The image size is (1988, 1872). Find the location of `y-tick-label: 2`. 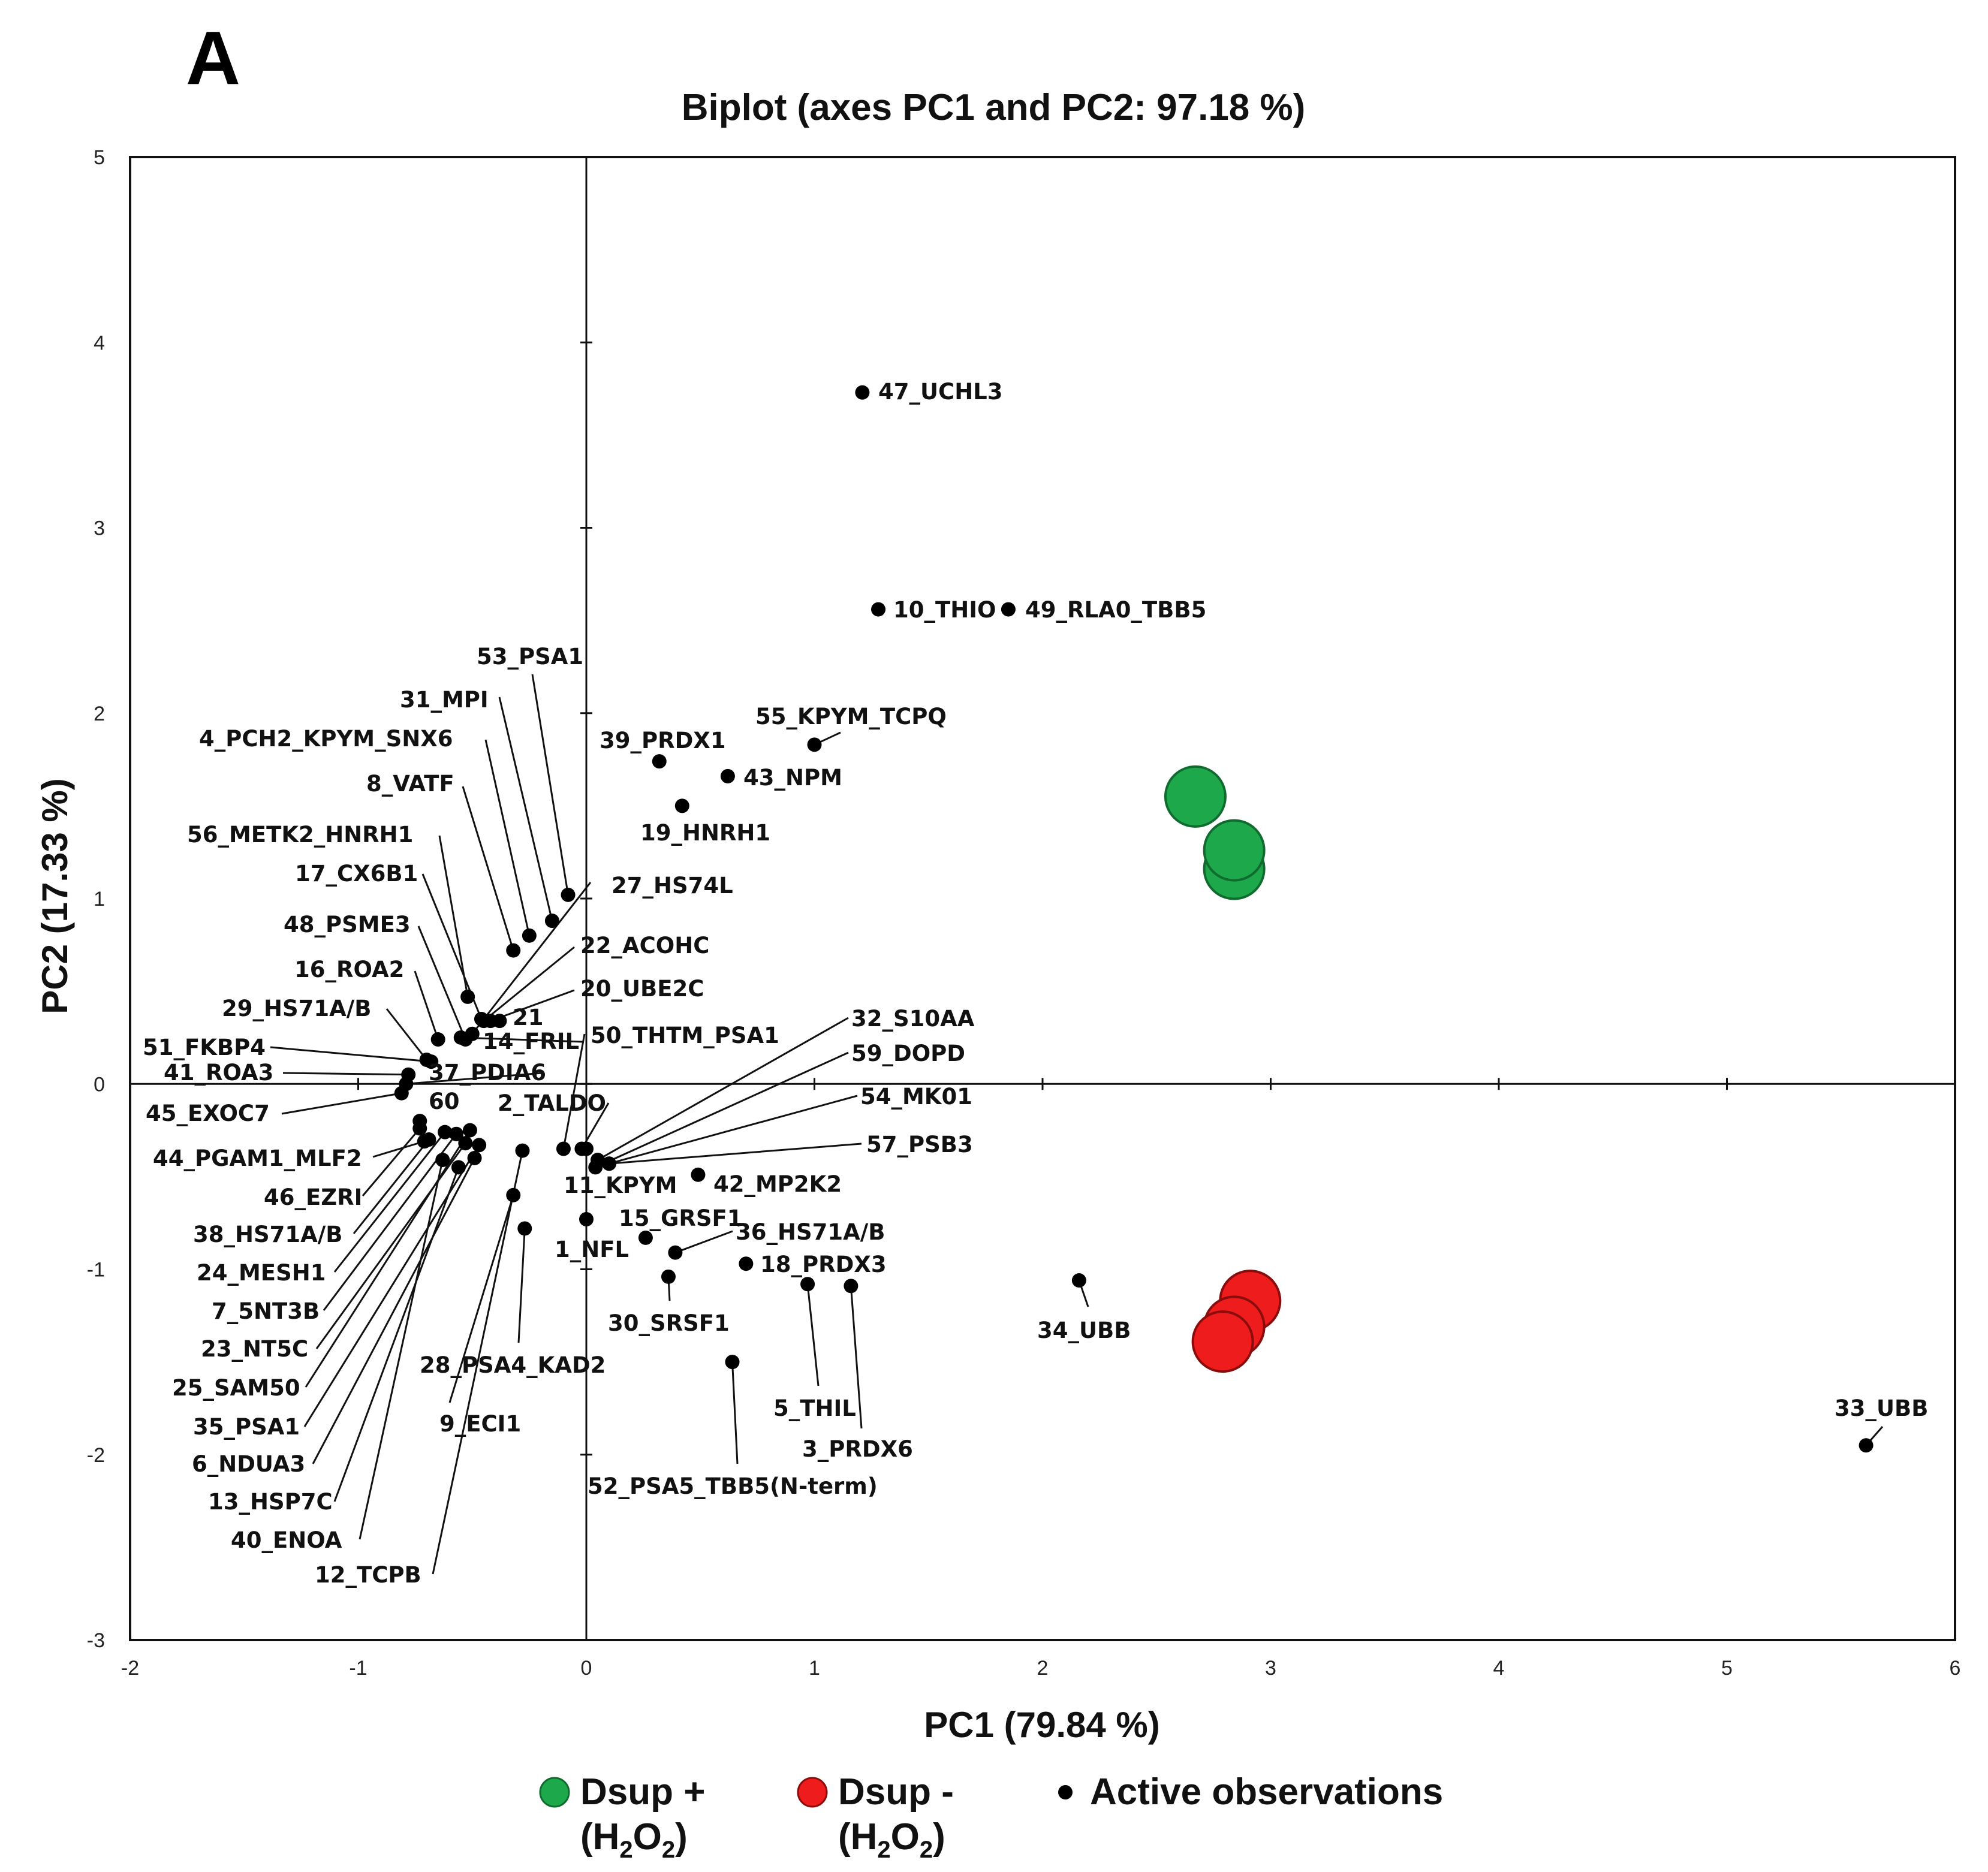

y-tick-label: 2 is located at coordinates (99, 714).